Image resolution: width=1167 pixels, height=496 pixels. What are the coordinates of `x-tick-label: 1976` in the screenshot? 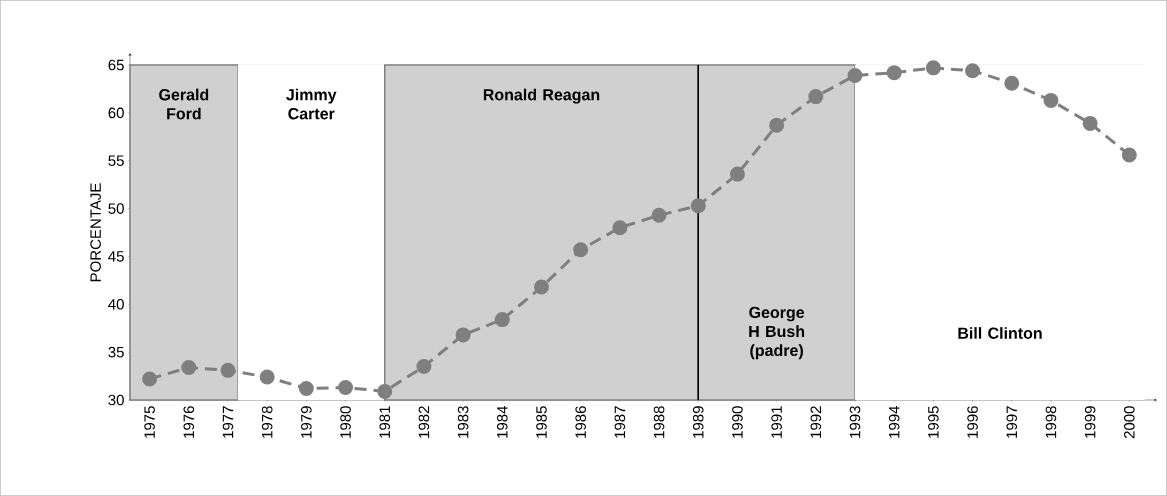 It's located at (189, 422).